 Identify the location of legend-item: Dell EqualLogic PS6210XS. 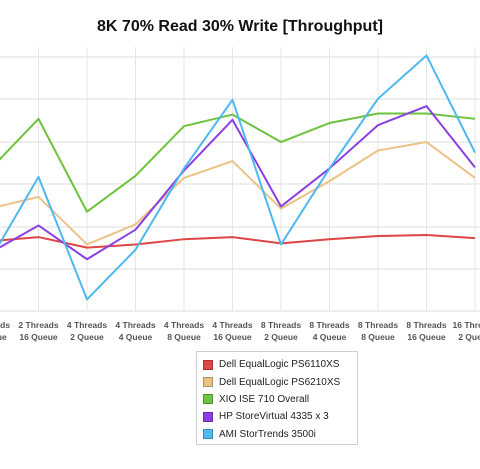
(280, 381).